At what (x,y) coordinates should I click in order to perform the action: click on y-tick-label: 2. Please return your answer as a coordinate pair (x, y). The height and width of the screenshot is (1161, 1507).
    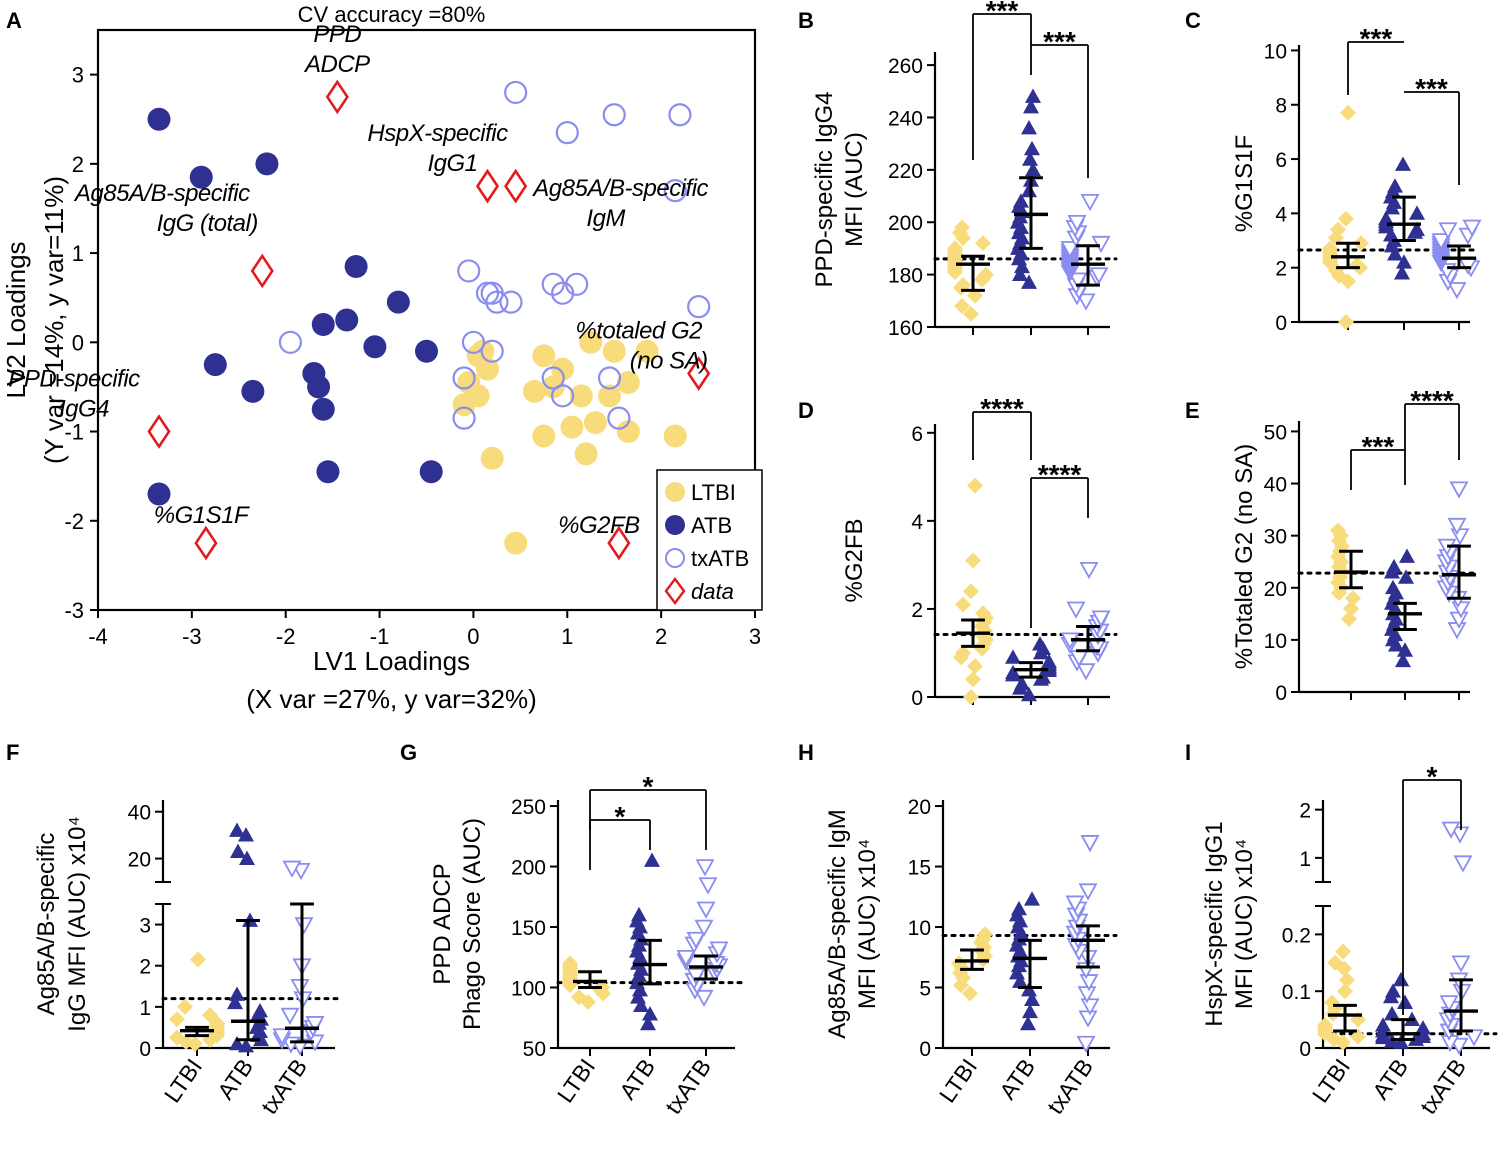
    Looking at the image, I should click on (145, 967).